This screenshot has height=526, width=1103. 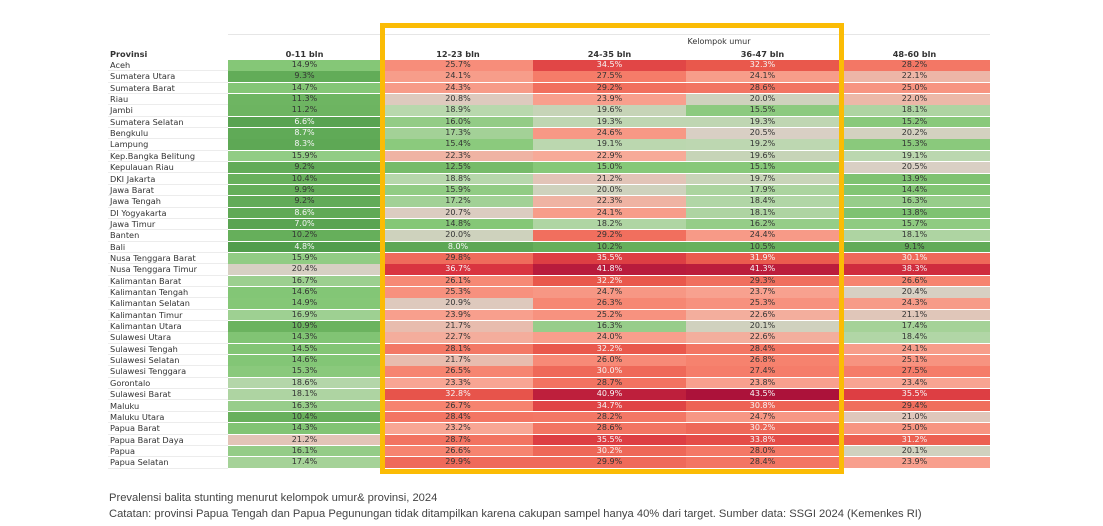 I want to click on province-label: Sumatera Barat, so click(x=142, y=87).